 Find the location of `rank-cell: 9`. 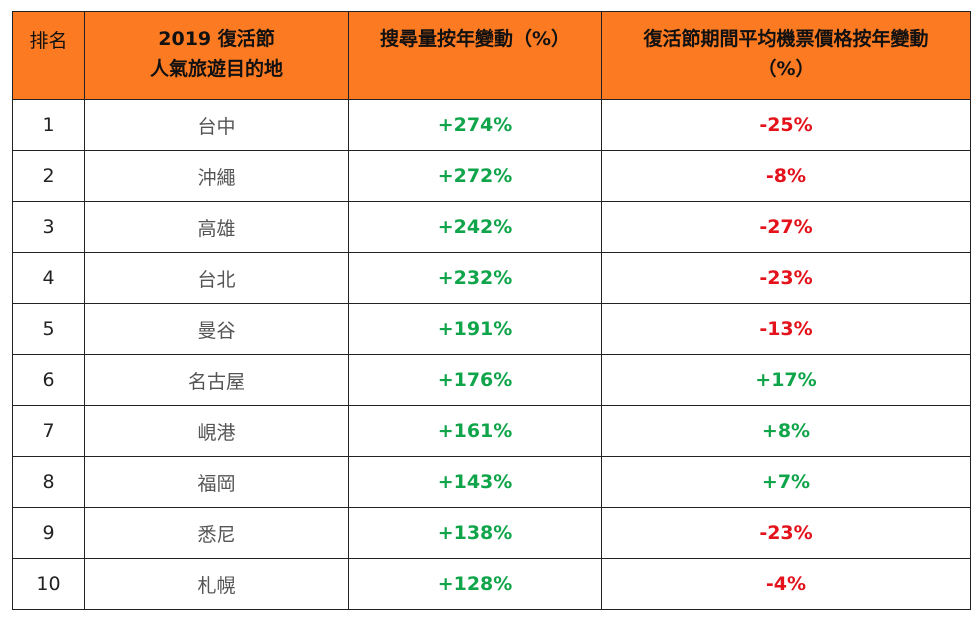

rank-cell: 9 is located at coordinates (48, 533).